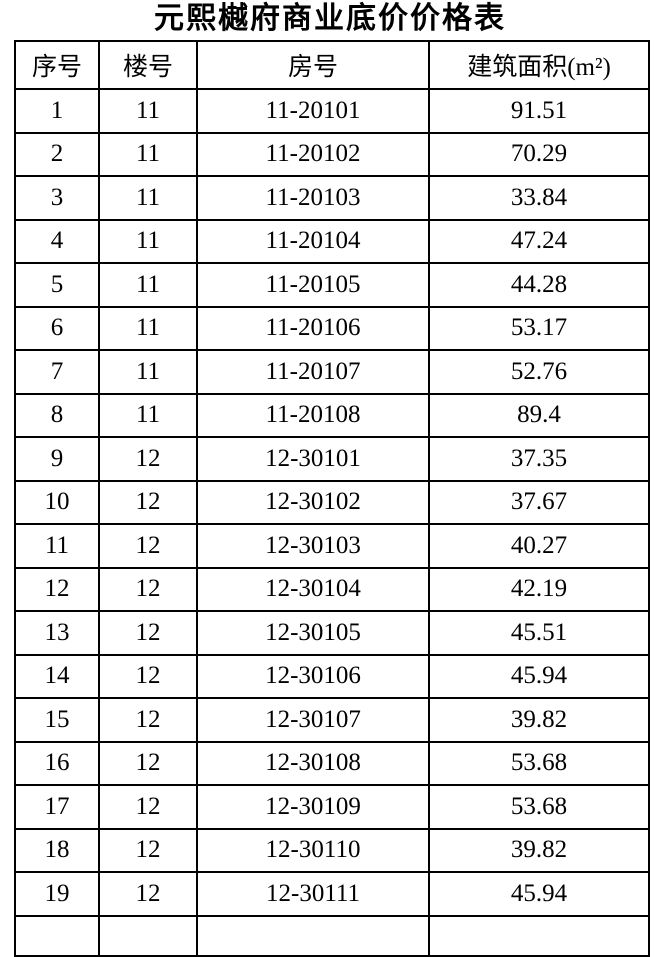 The width and height of the screenshot is (660, 957). What do you see at coordinates (313, 65) in the screenshot?
I see `header-room-number: 房号` at bounding box center [313, 65].